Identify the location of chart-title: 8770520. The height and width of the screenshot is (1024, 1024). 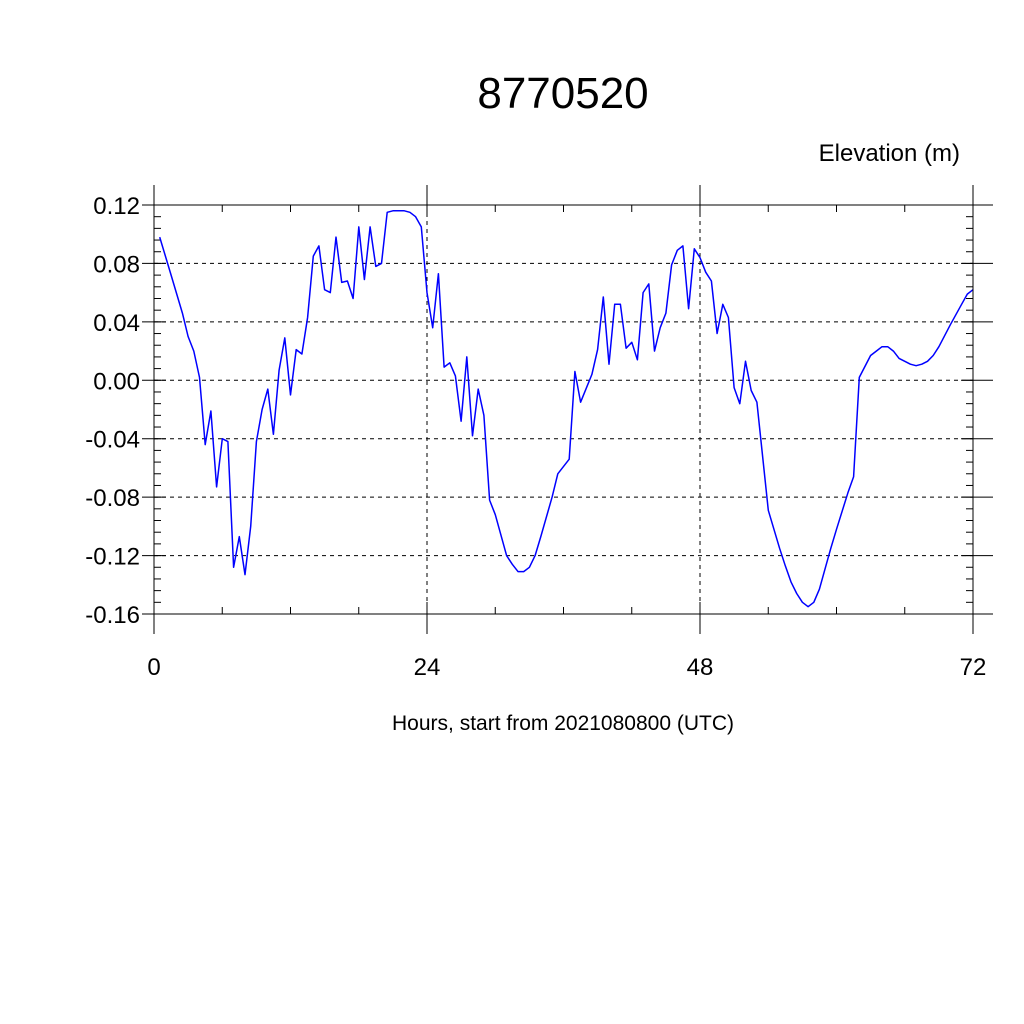
(562, 93).